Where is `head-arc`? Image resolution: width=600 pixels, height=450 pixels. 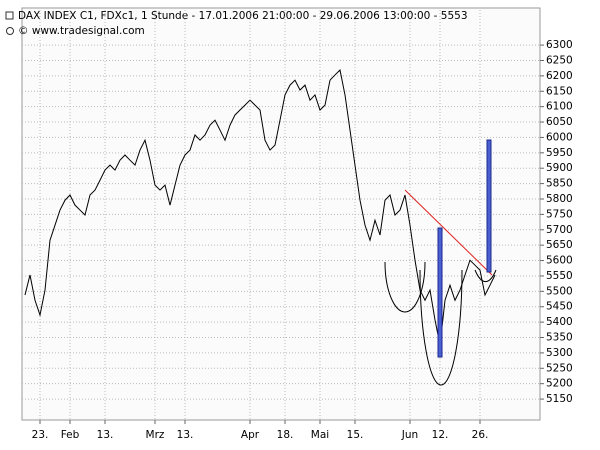
head-arc is located at coordinates (441, 327).